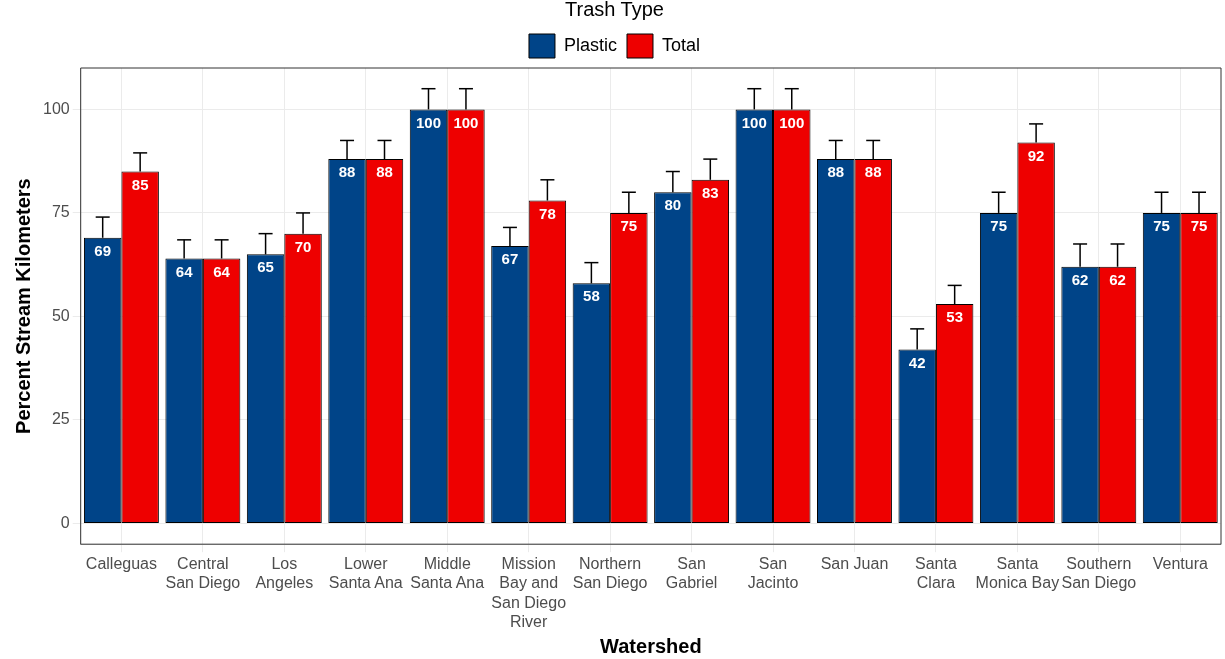  Describe the element at coordinates (1099, 573) in the screenshot. I see `x-tick-label: Southern San Diego` at that location.